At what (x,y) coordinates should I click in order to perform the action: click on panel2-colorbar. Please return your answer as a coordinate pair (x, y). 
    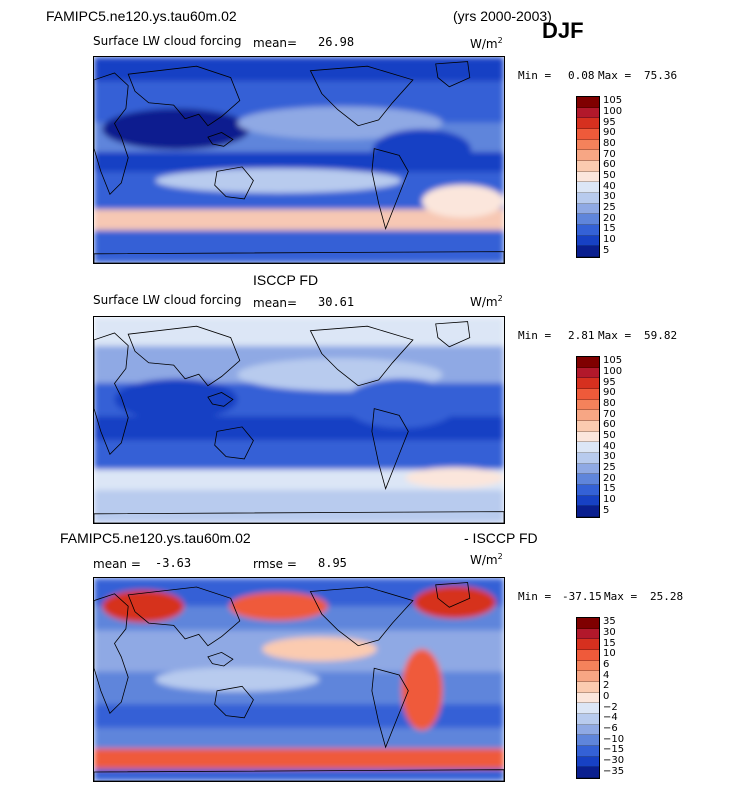
    Looking at the image, I should click on (588, 437).